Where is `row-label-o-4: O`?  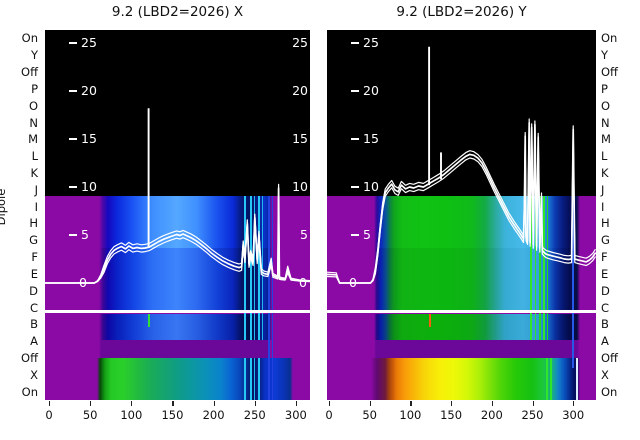 row-label-o-4: O is located at coordinates (606, 105).